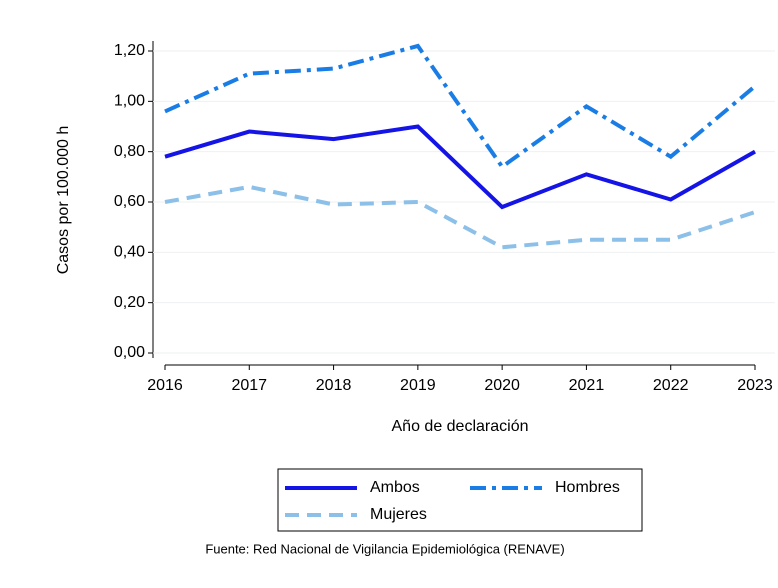 The height and width of the screenshot is (588, 778). I want to click on legend-label: Ambos, so click(395, 487).